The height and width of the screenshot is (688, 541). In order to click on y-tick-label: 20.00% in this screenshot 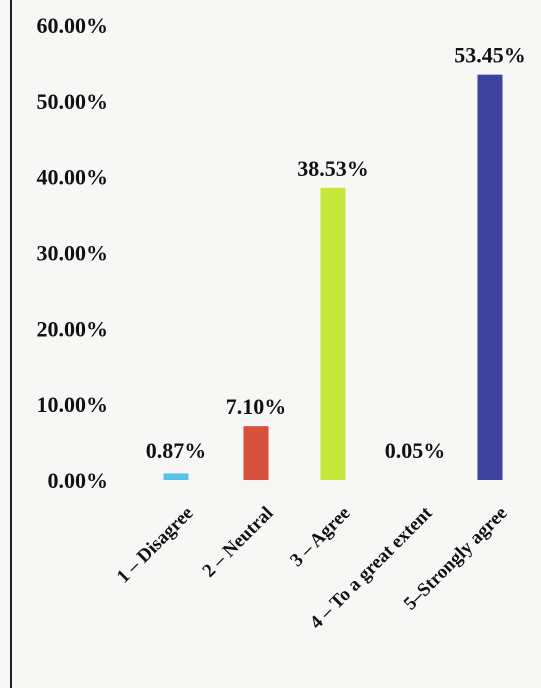, I will do `click(73, 328)`.